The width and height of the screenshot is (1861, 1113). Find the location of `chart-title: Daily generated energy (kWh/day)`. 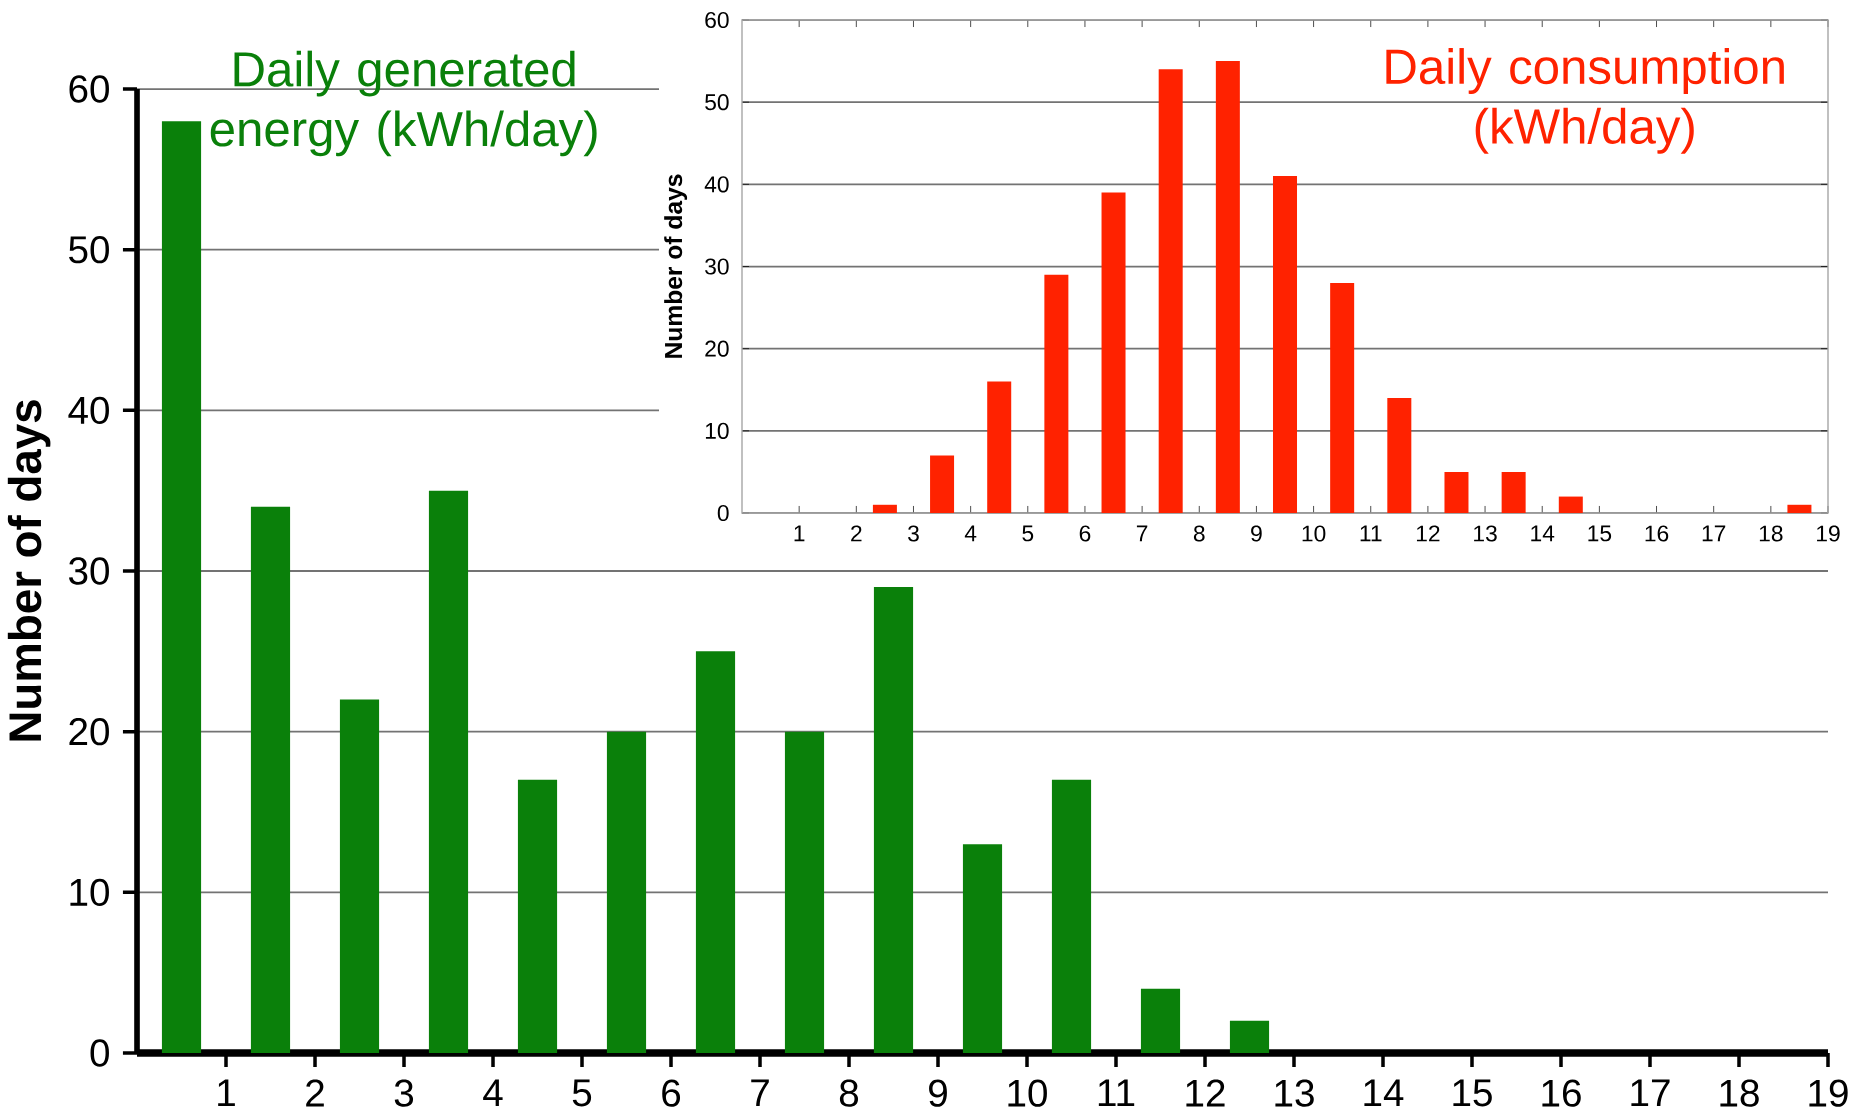

chart-title: Daily generated energy (kWh/day) is located at coordinates (403, 103).